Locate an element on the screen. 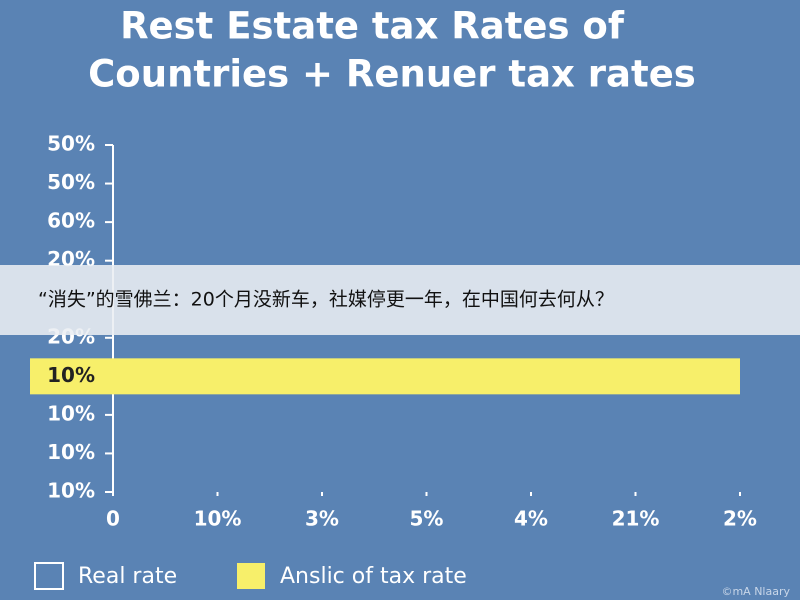 This screenshot has height=600, width=800. x-tick-label: 2% is located at coordinates (740, 519).